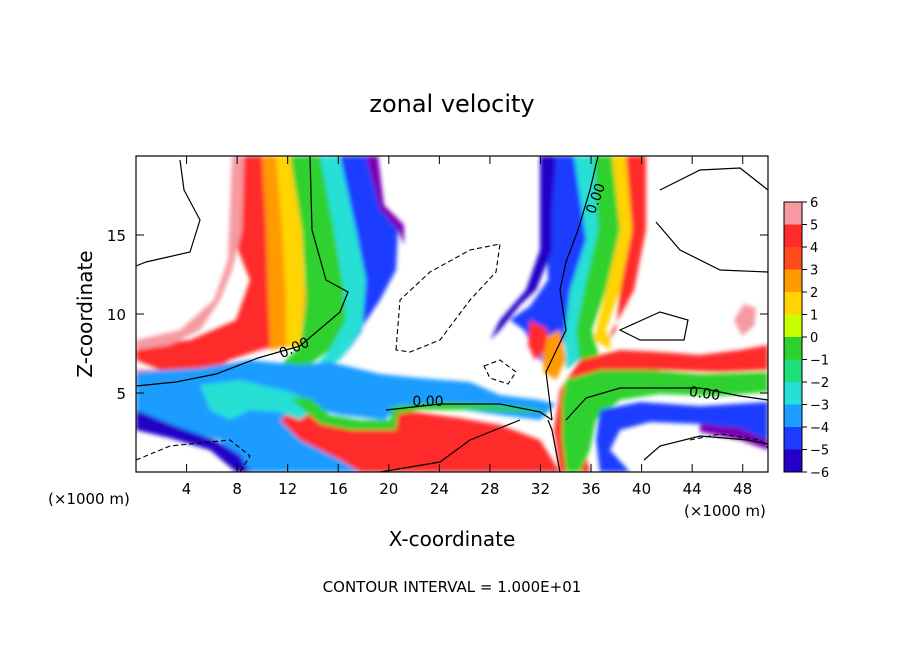 The image size is (904, 654). What do you see at coordinates (287, 489) in the screenshot?
I see `x-tick-label: 12` at bounding box center [287, 489].